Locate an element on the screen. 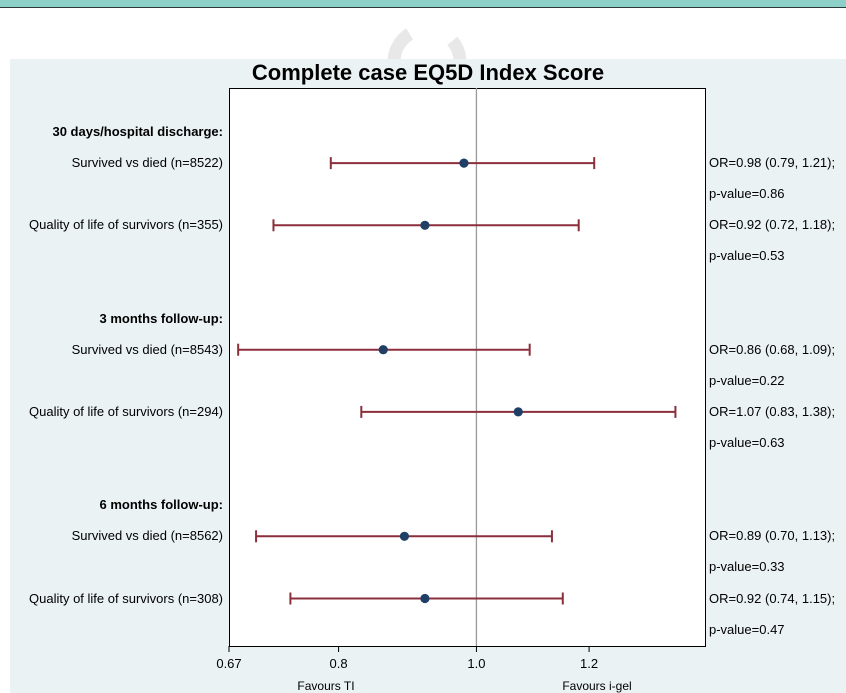 The image size is (846, 693). group-header: 6 months follow-up: is located at coordinates (161, 505).